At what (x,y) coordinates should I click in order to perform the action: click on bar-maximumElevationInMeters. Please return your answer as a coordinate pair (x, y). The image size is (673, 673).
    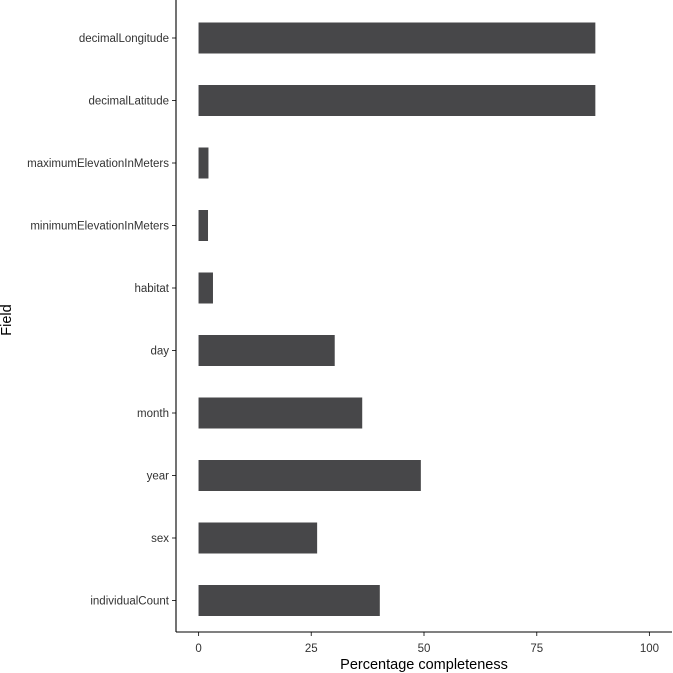
    Looking at the image, I should click on (203, 163).